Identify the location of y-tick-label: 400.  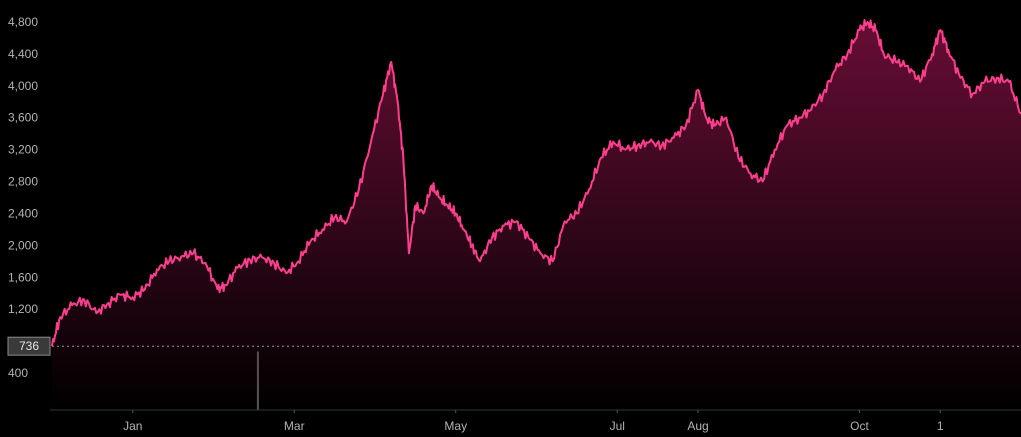
(18, 373).